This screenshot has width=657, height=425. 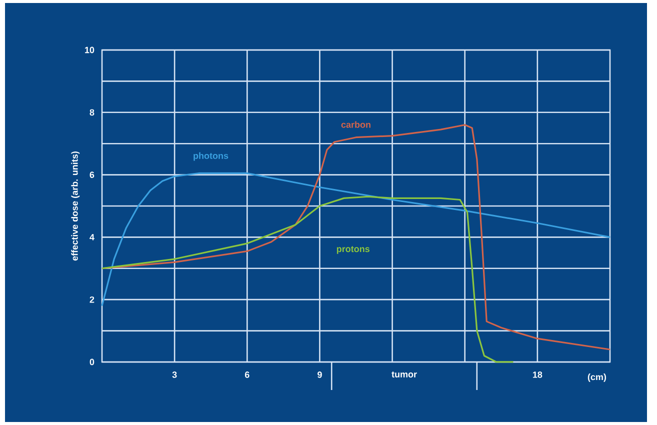 What do you see at coordinates (92, 112) in the screenshot?
I see `y-tick-label: 8` at bounding box center [92, 112].